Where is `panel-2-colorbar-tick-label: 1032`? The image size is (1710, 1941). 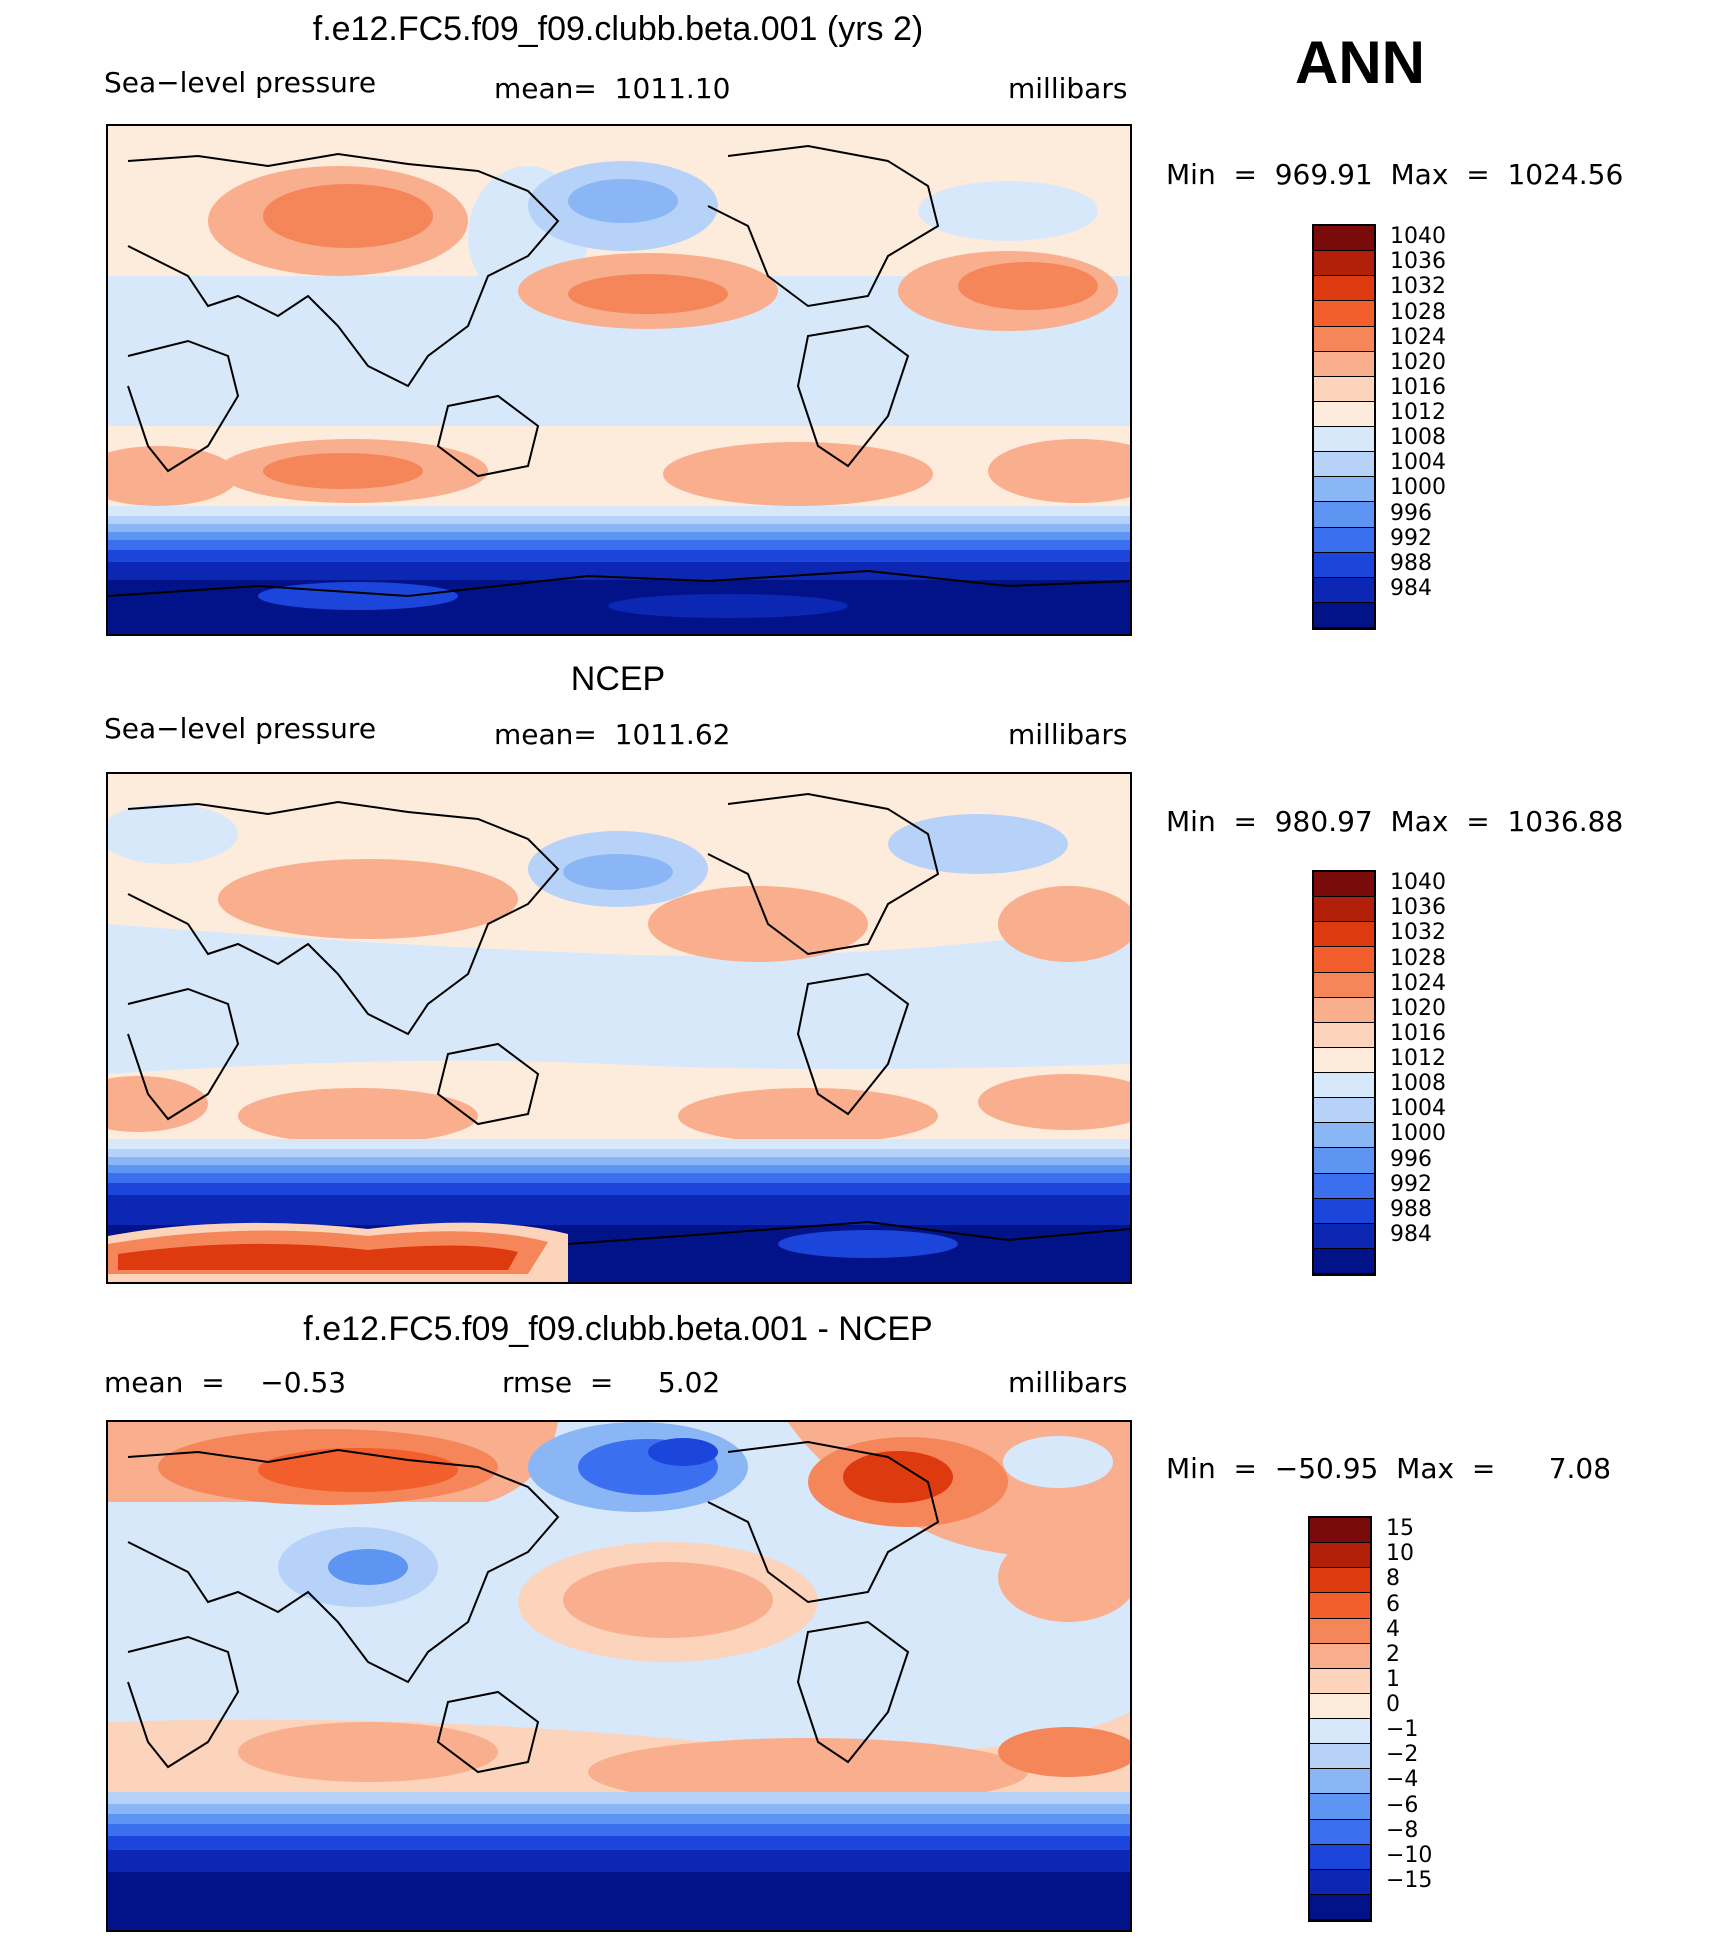 panel-2-colorbar-tick-label: 1032 is located at coordinates (1418, 933).